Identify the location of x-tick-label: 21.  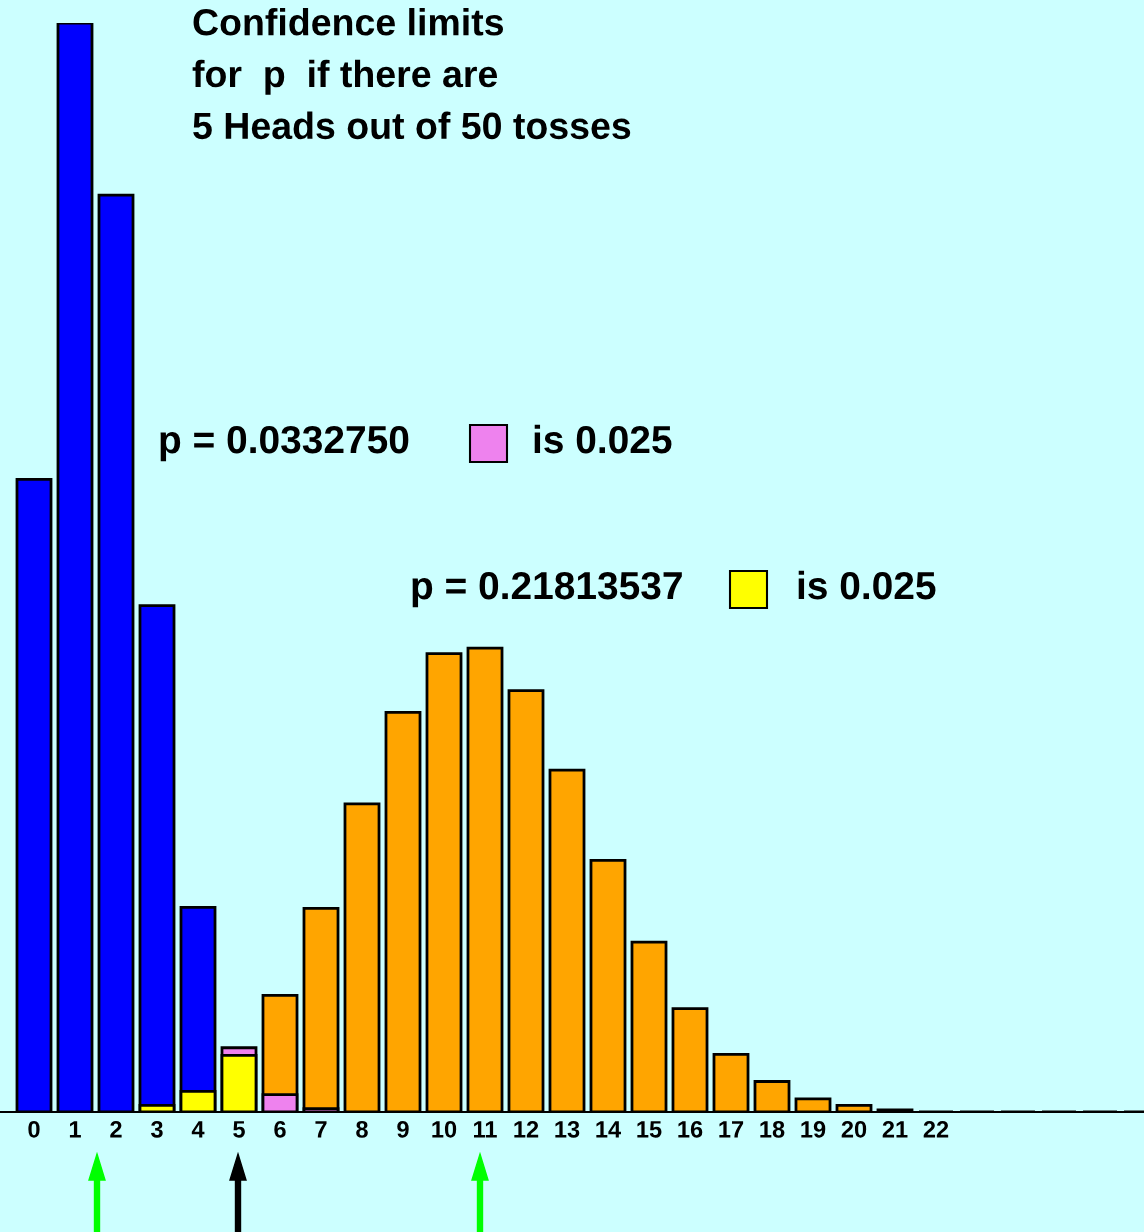
(895, 1129).